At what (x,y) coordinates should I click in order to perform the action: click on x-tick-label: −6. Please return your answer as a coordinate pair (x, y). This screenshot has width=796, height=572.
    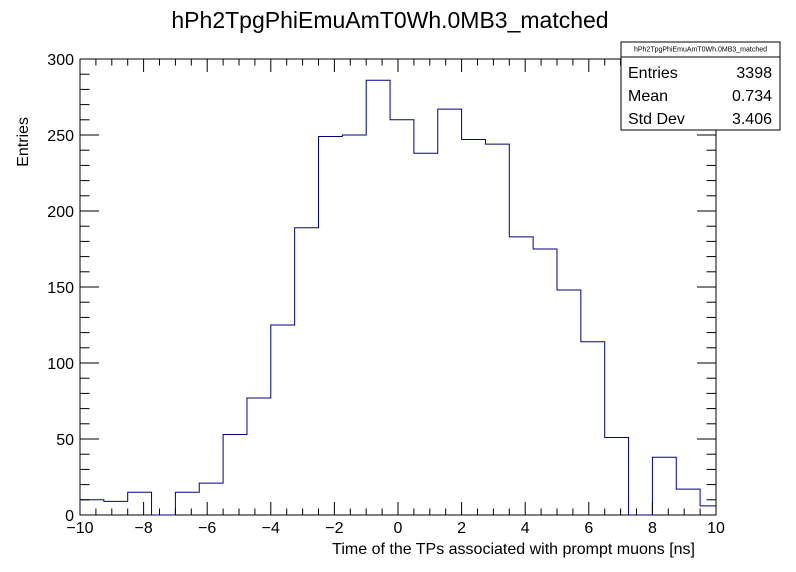
    Looking at the image, I should click on (207, 528).